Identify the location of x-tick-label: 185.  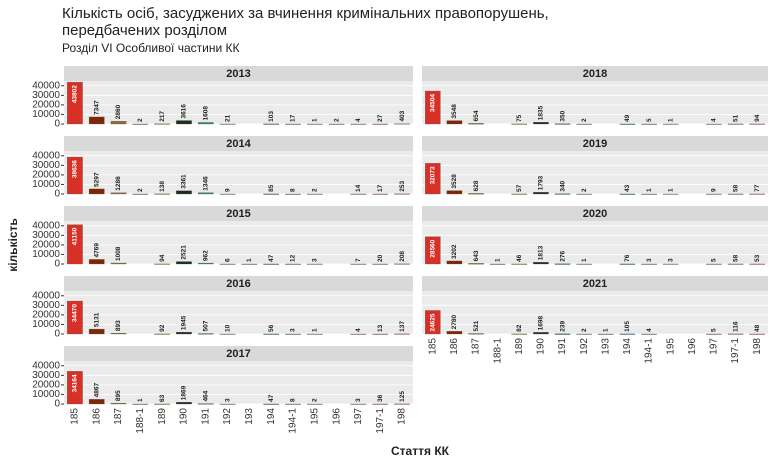
(432, 346).